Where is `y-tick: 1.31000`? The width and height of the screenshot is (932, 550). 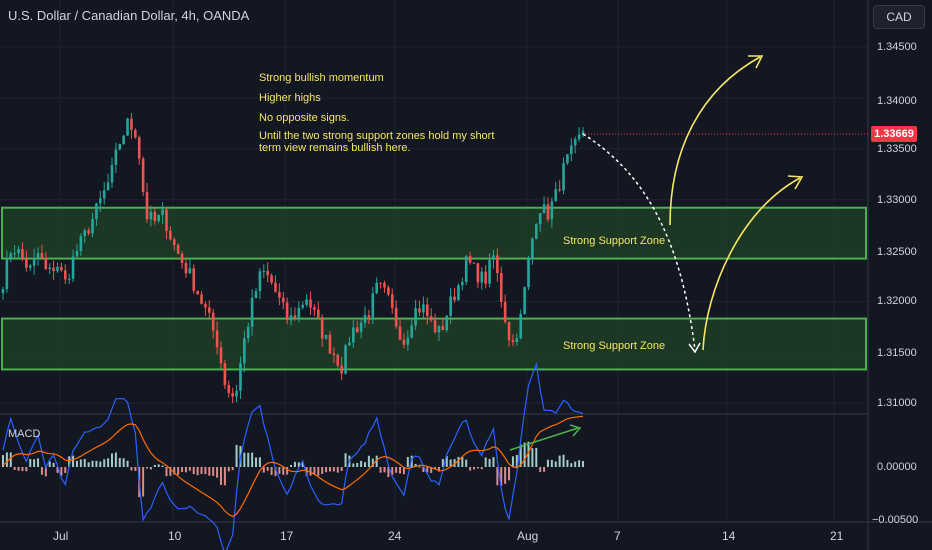 y-tick: 1.31000 is located at coordinates (897, 403).